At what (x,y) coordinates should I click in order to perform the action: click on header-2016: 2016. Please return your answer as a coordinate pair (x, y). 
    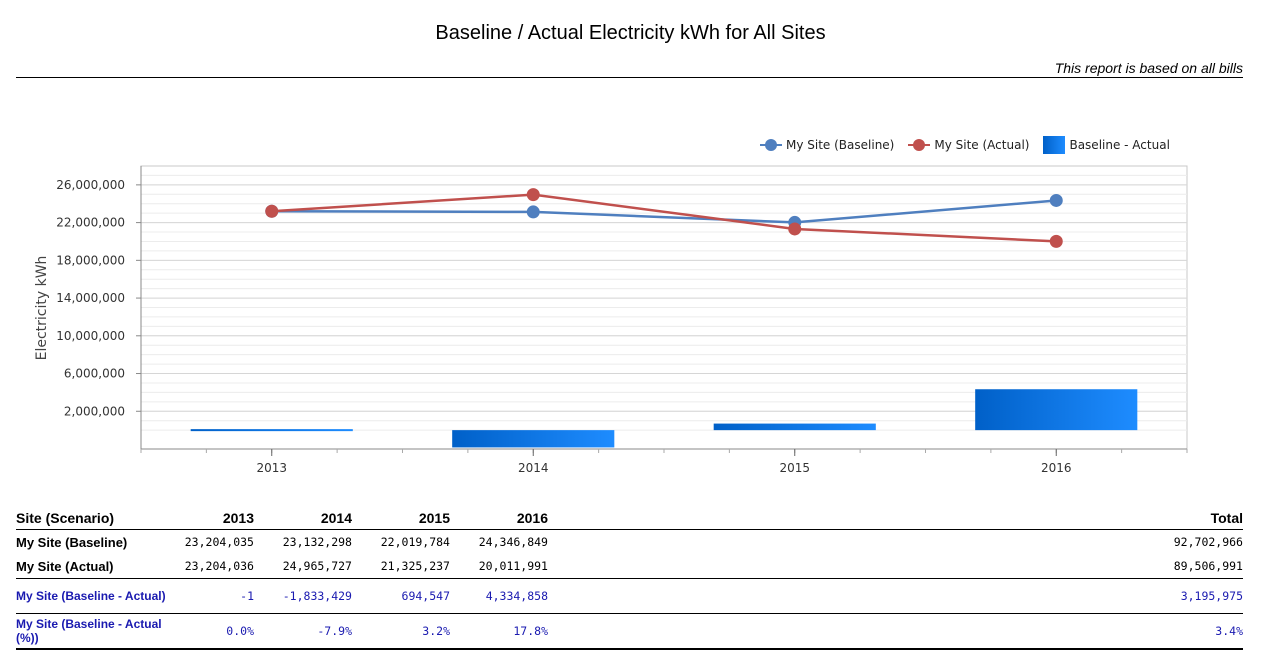
    Looking at the image, I should click on (499, 518).